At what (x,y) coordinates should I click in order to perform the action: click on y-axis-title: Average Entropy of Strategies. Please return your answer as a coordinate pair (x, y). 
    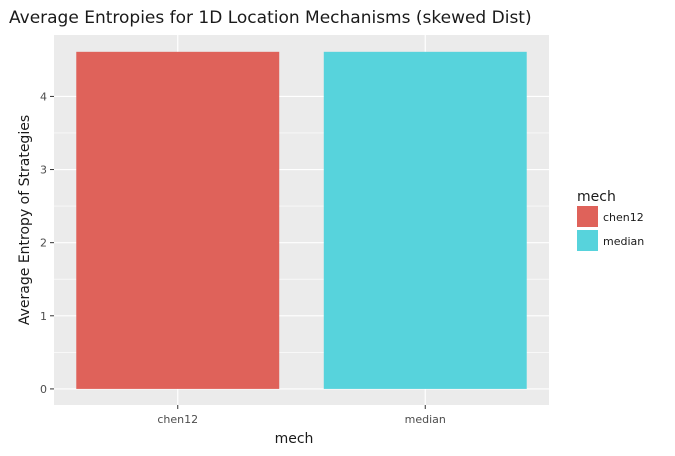
    Looking at the image, I should click on (25, 220).